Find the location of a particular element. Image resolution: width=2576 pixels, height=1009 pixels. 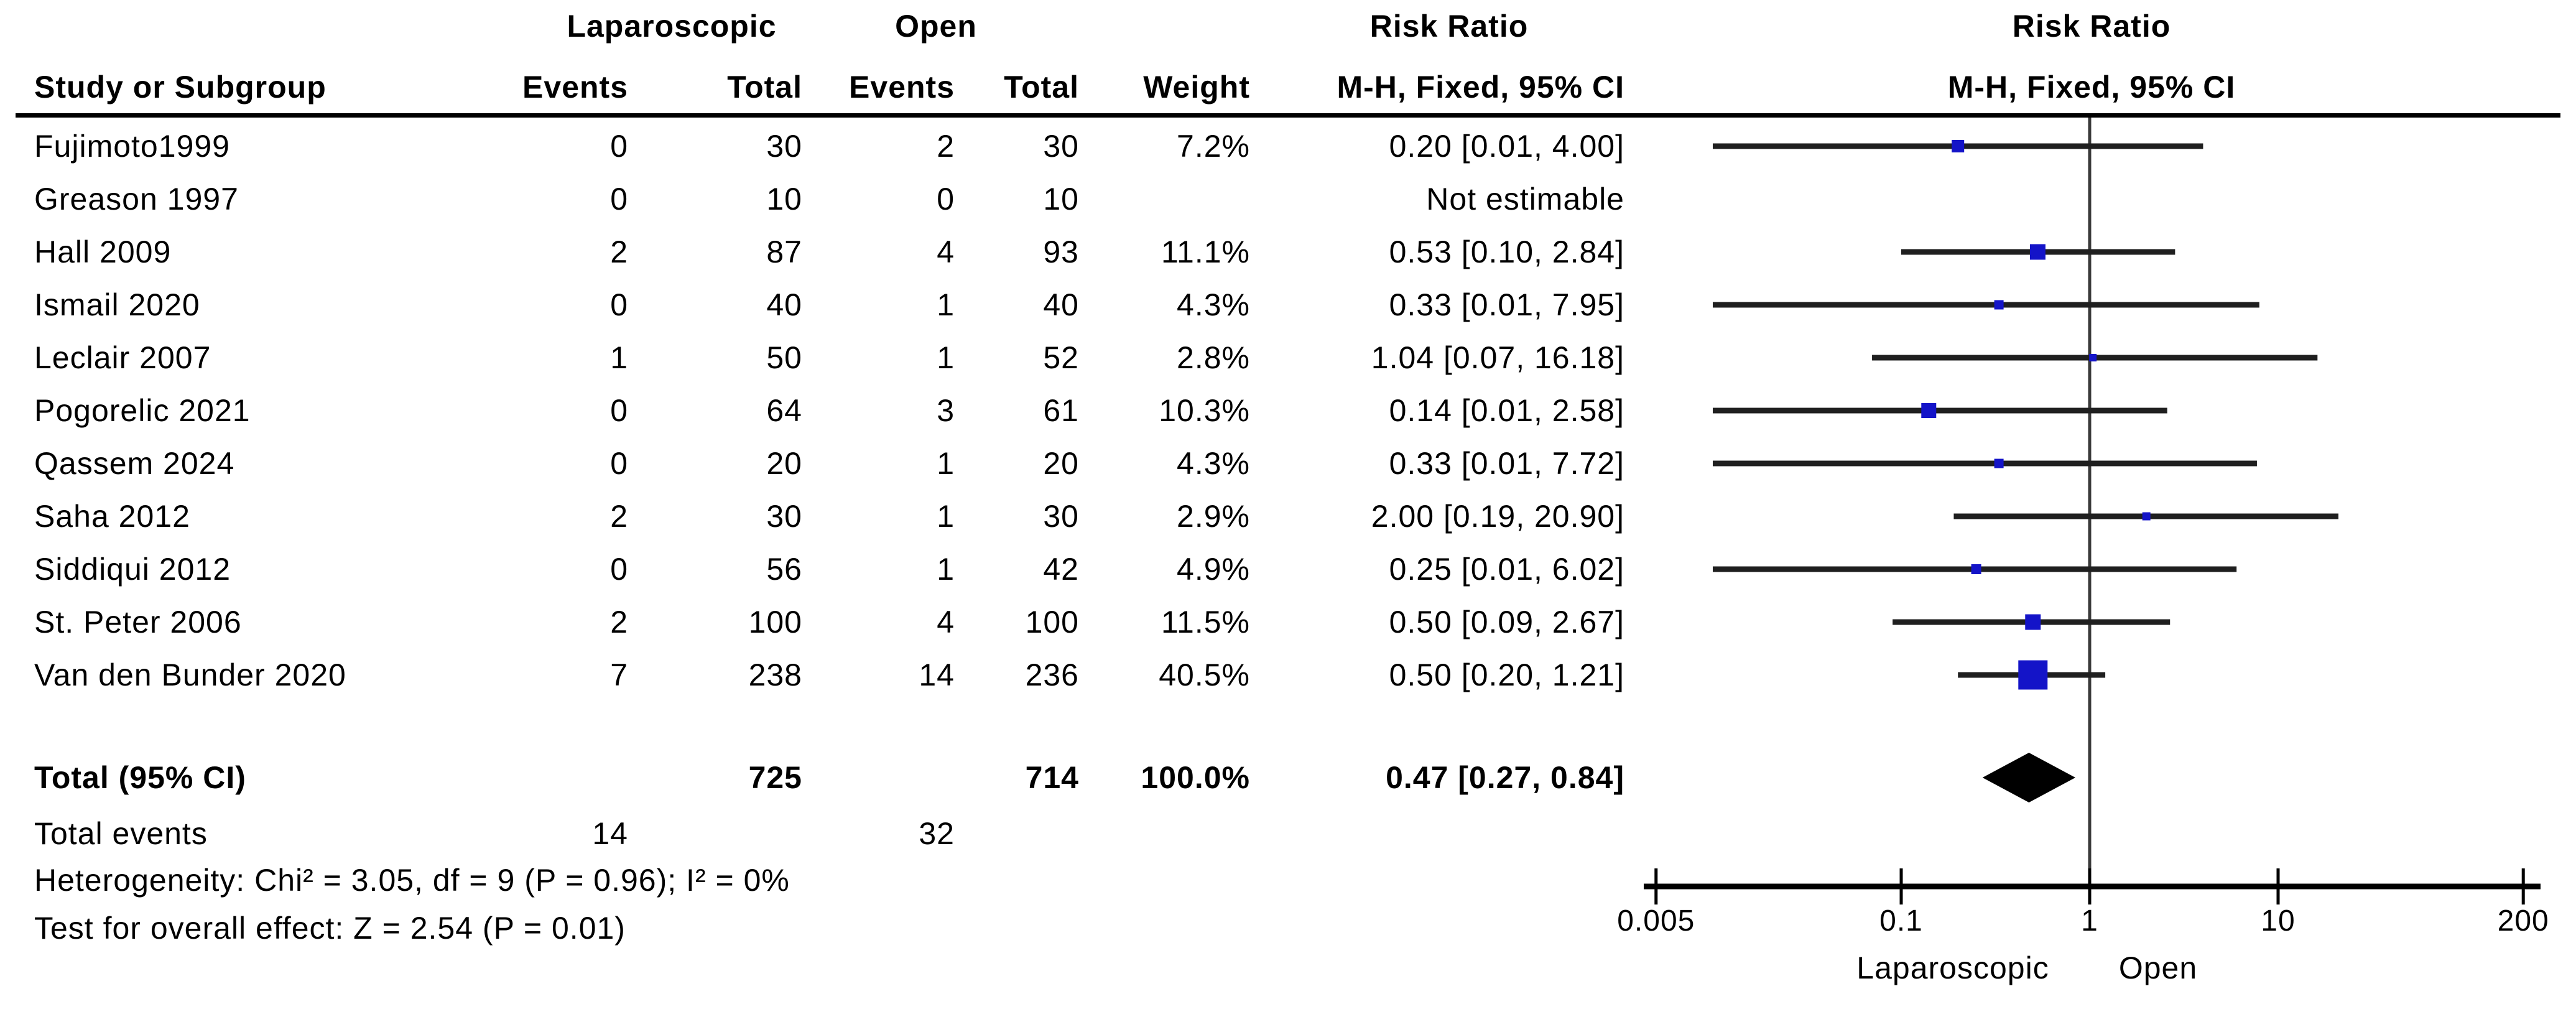

cell-lap-events: 1 is located at coordinates (619, 357).